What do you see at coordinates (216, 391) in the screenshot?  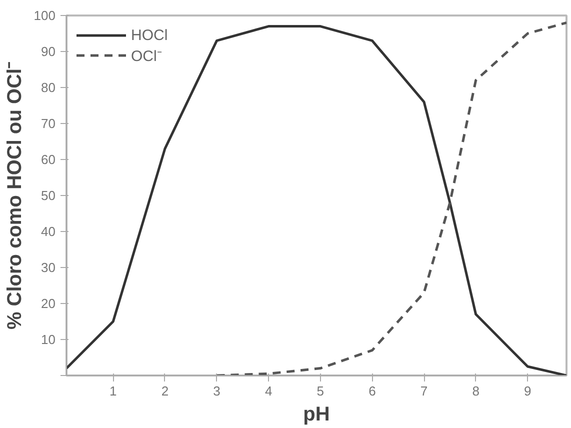 I see `x-tick-label: 3` at bounding box center [216, 391].